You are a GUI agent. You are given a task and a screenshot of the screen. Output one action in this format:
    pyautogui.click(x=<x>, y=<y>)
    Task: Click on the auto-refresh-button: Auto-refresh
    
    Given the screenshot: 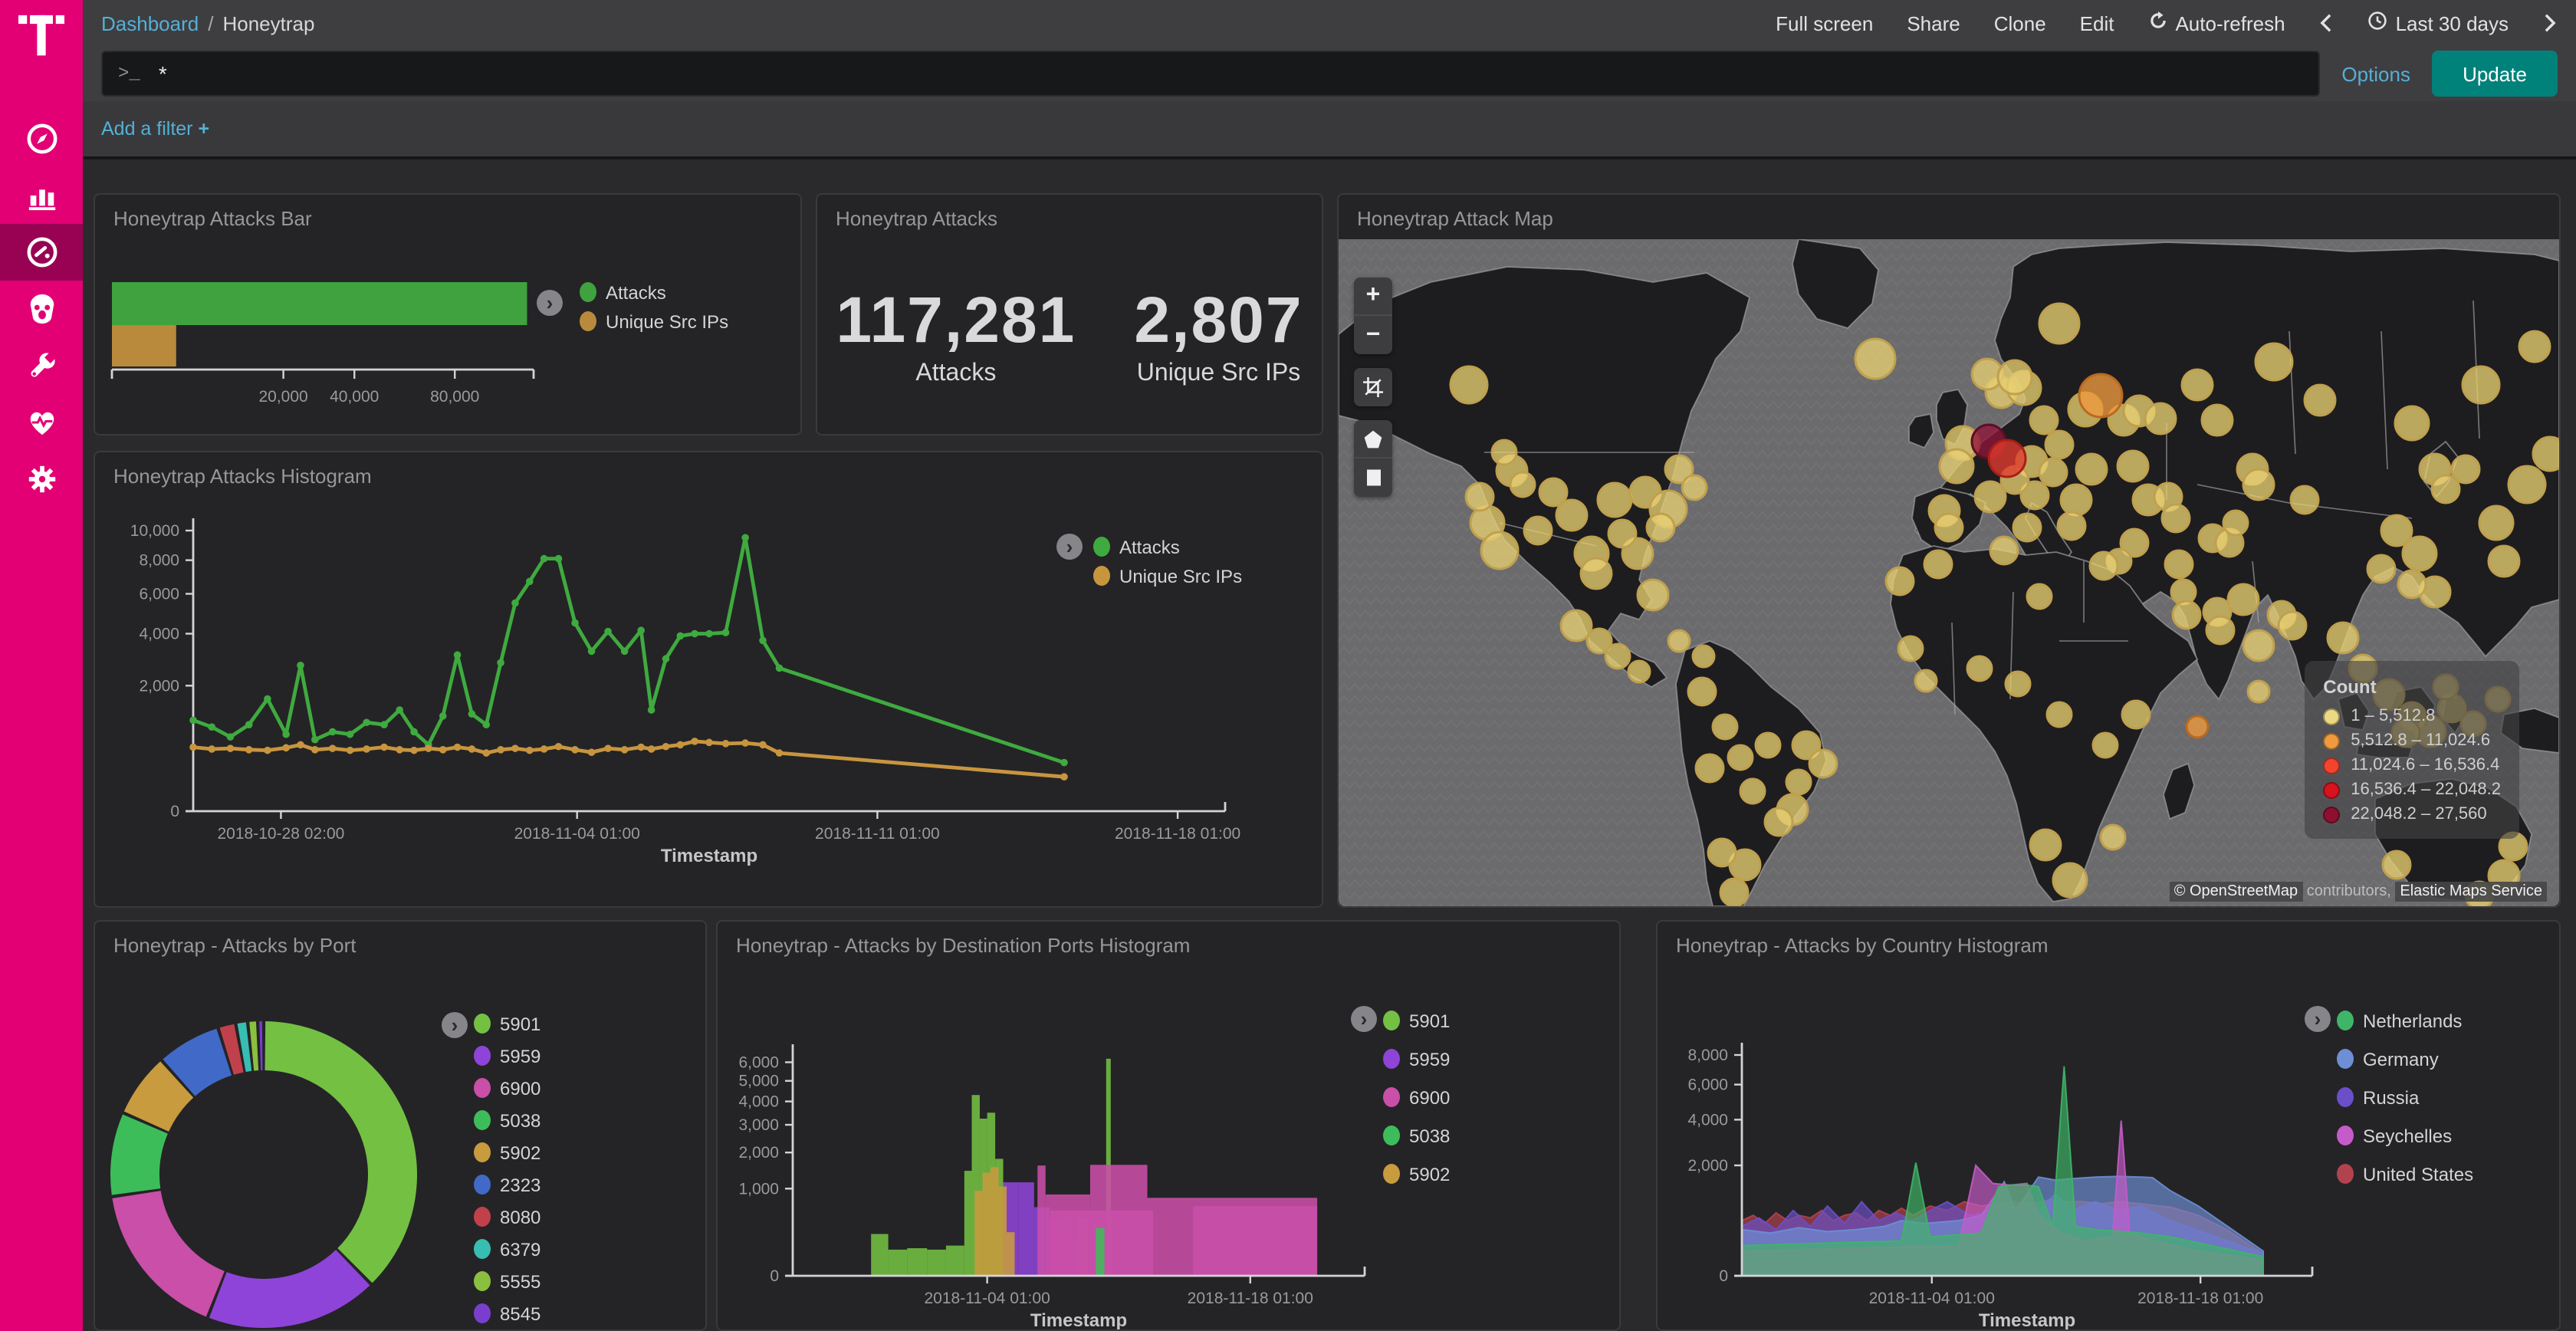 What is the action you would take?
    pyautogui.click(x=2216, y=23)
    